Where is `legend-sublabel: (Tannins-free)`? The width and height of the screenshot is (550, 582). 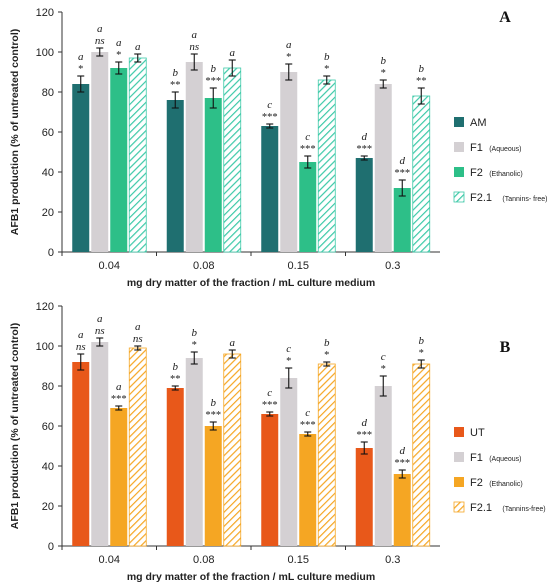
legend-sublabel: (Tannins-free) is located at coordinates (523, 509).